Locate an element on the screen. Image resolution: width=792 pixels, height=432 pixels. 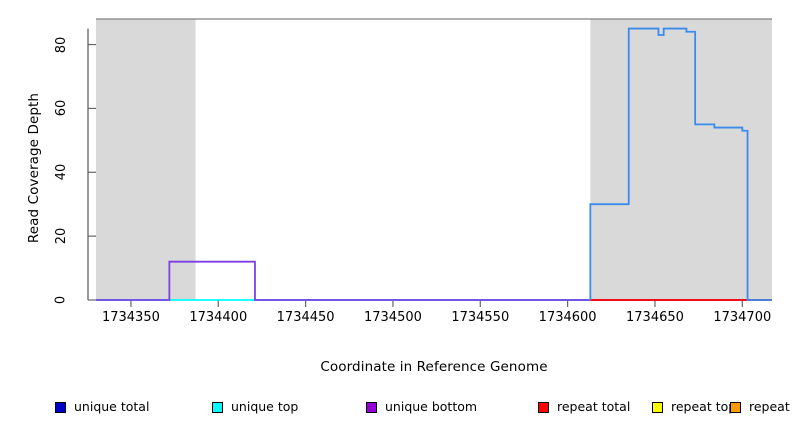
y-tick-label-0: 0 is located at coordinates (61, 300).